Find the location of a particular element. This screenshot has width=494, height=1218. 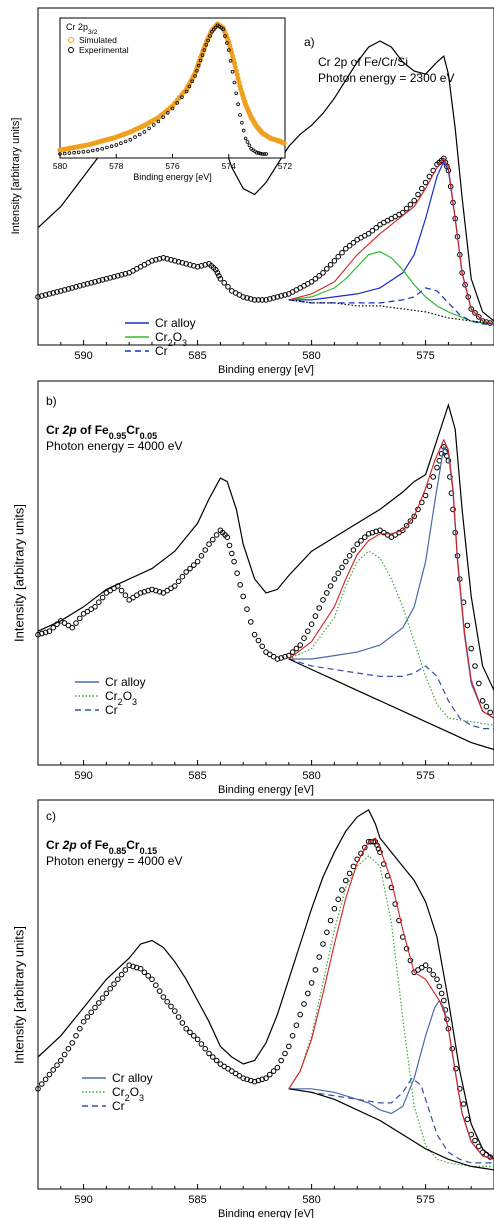

x-axis-label: Binding energy [eV] is located at coordinates (266, 1213).